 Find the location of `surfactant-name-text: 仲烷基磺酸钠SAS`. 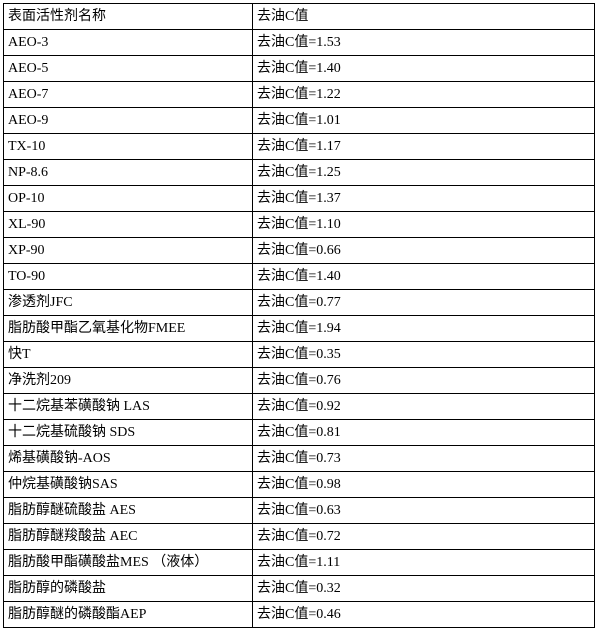

surfactant-name-text: 仲烷基磺酸钠SAS is located at coordinates (63, 484).